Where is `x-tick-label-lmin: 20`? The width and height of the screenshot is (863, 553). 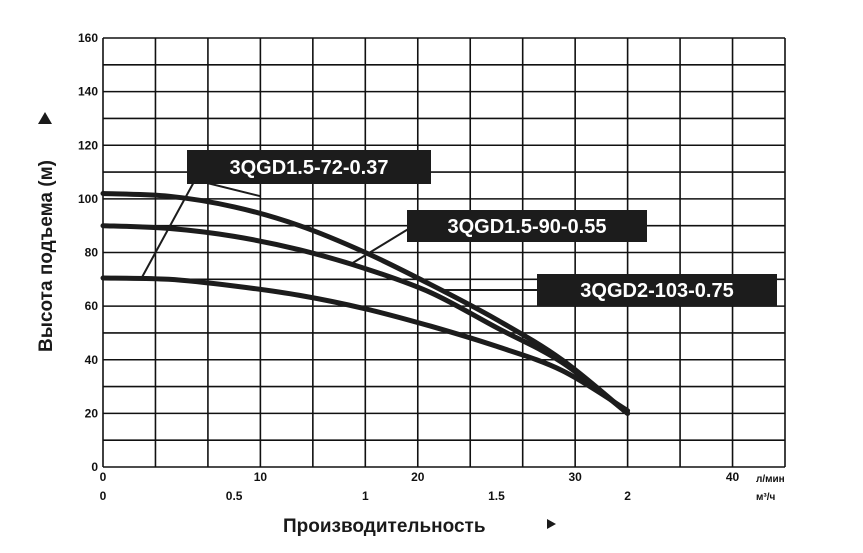
x-tick-label-lmin: 20 is located at coordinates (418, 477).